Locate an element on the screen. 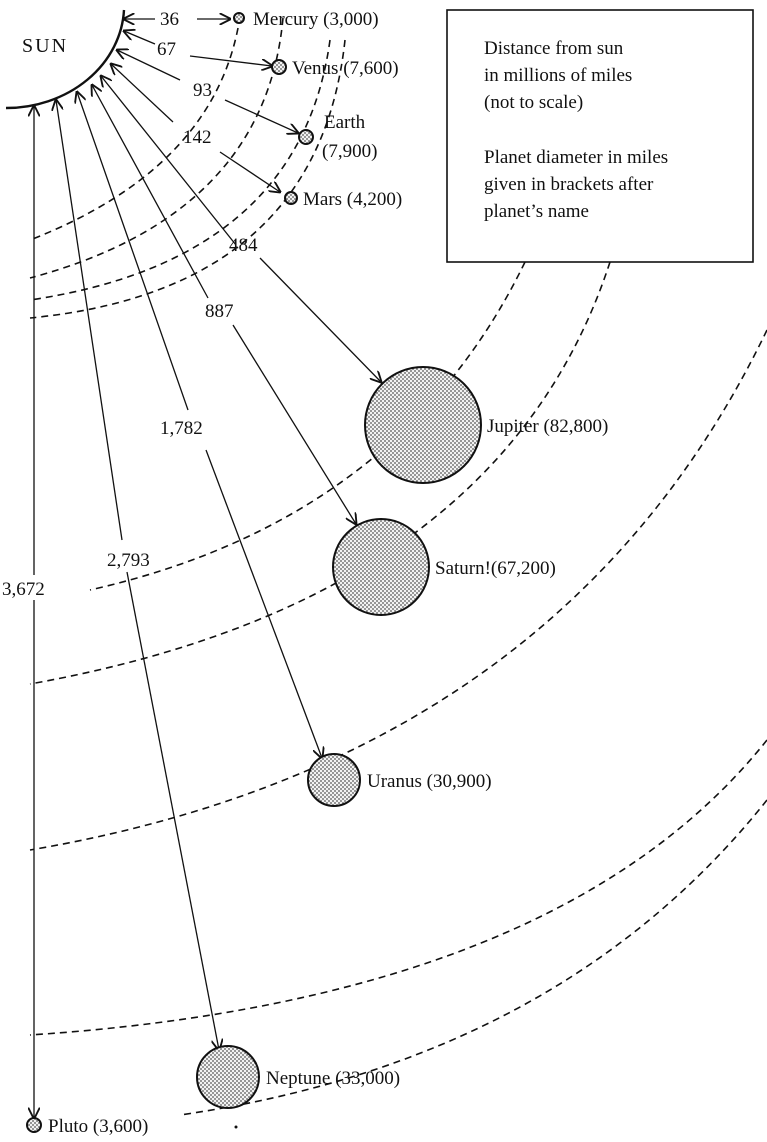  sun-arc is located at coordinates (65, 59).